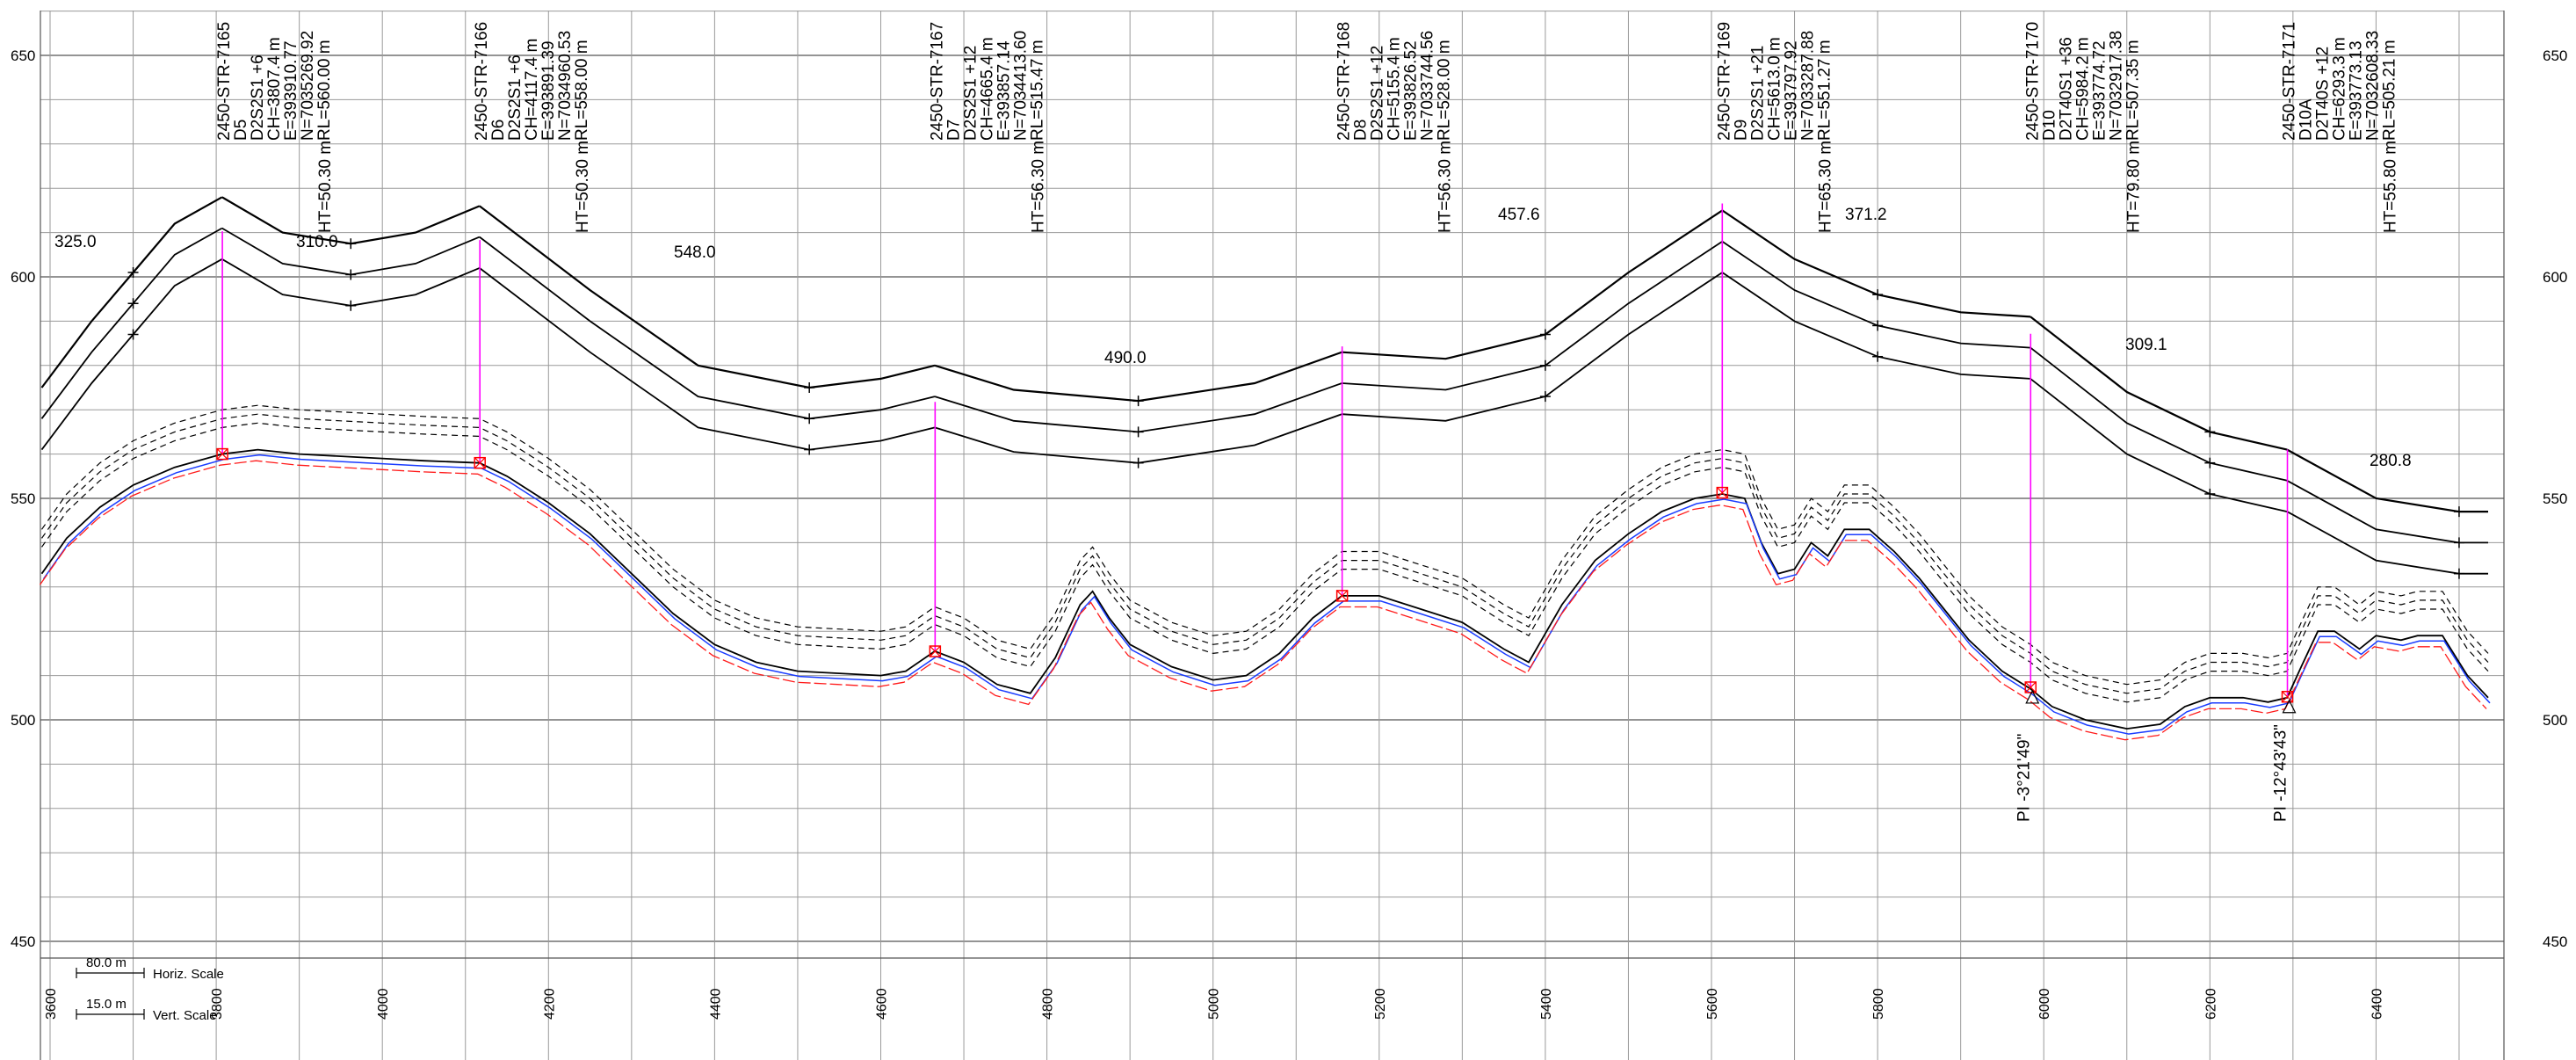 The image size is (2576, 1060). What do you see at coordinates (217, 1004) in the screenshot?
I see `chainage-label: 3800` at bounding box center [217, 1004].